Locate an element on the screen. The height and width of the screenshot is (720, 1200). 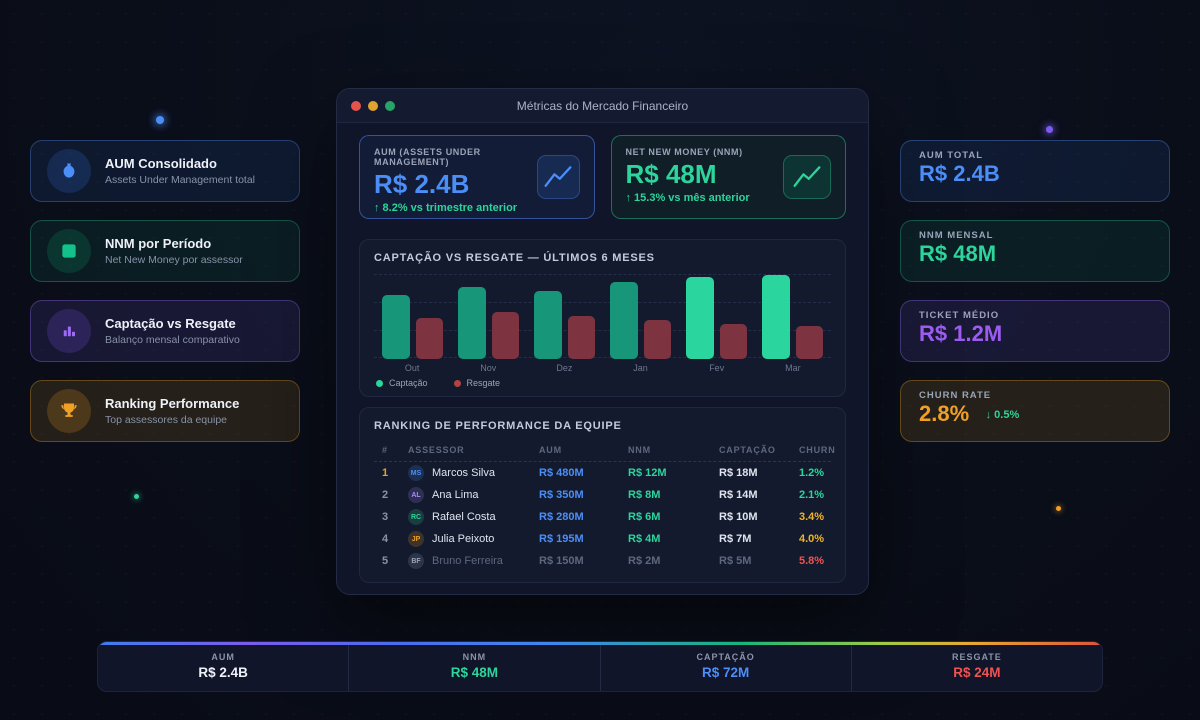
stat-value: R$ 48M is located at coordinates (958, 253).